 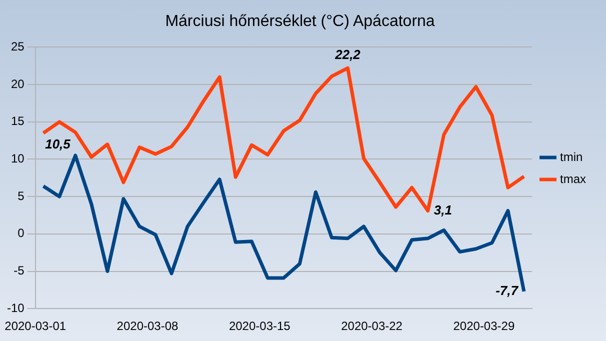 I want to click on legend-label: tmin, so click(x=571, y=157).